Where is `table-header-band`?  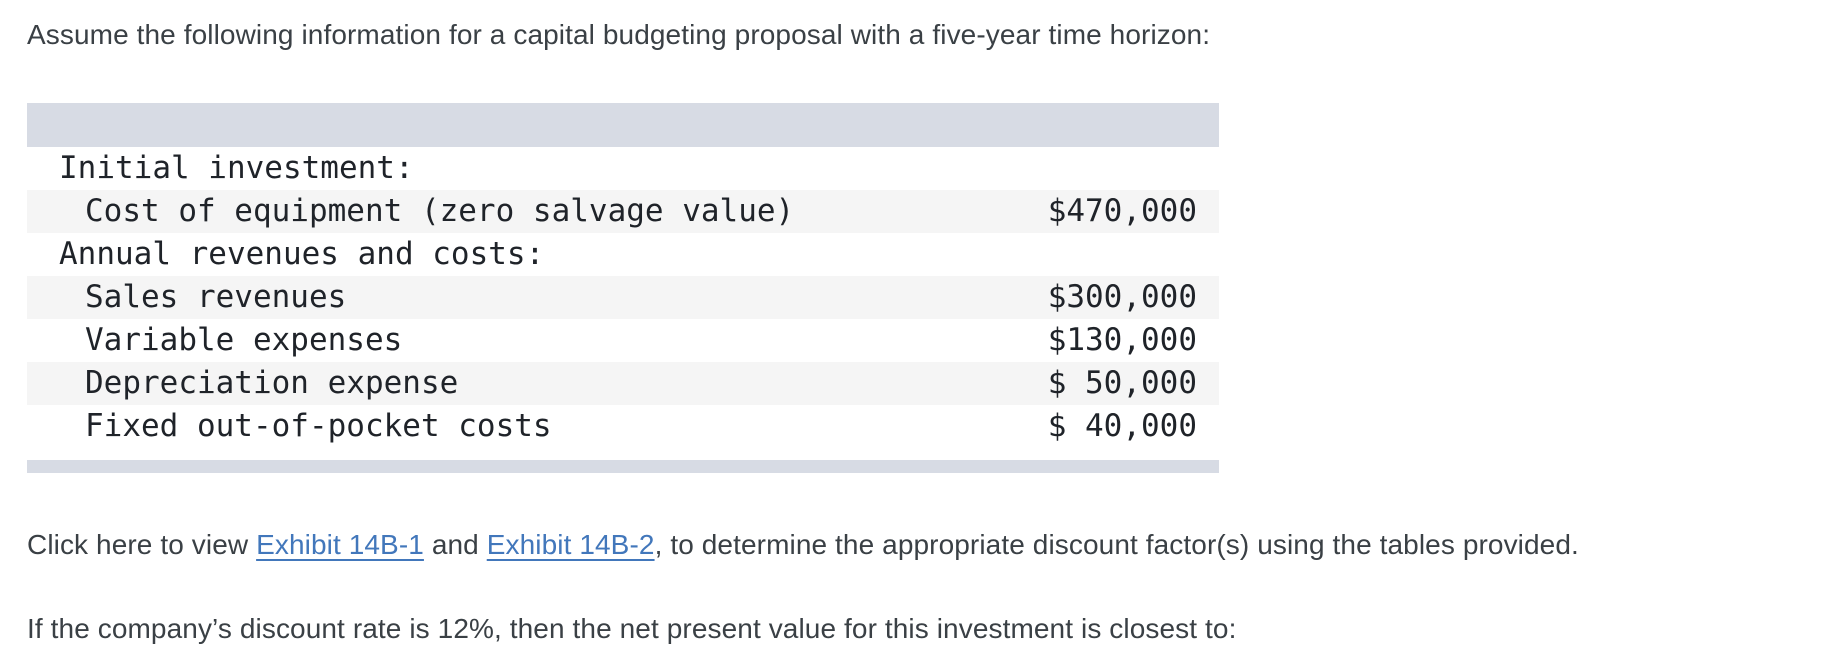
table-header-band is located at coordinates (623, 125).